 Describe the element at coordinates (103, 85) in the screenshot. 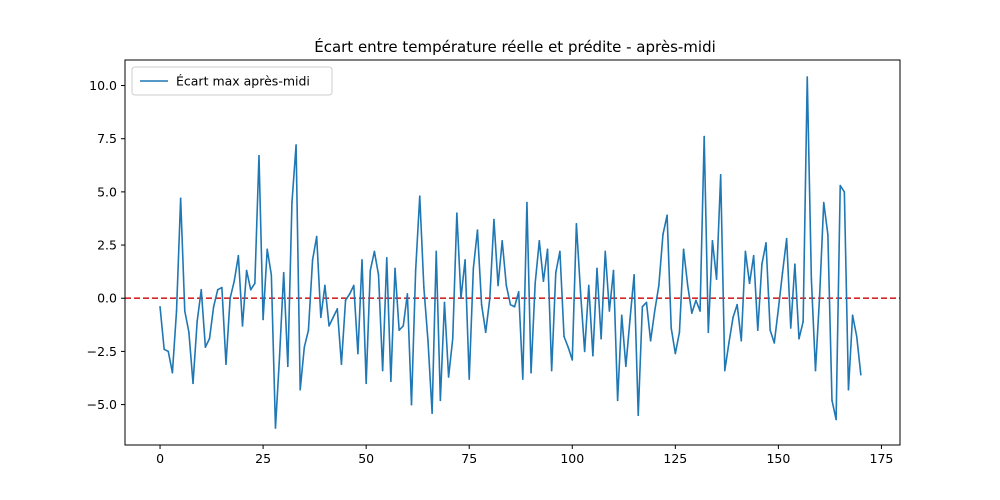

I see `y-tick-label: 10.0` at that location.